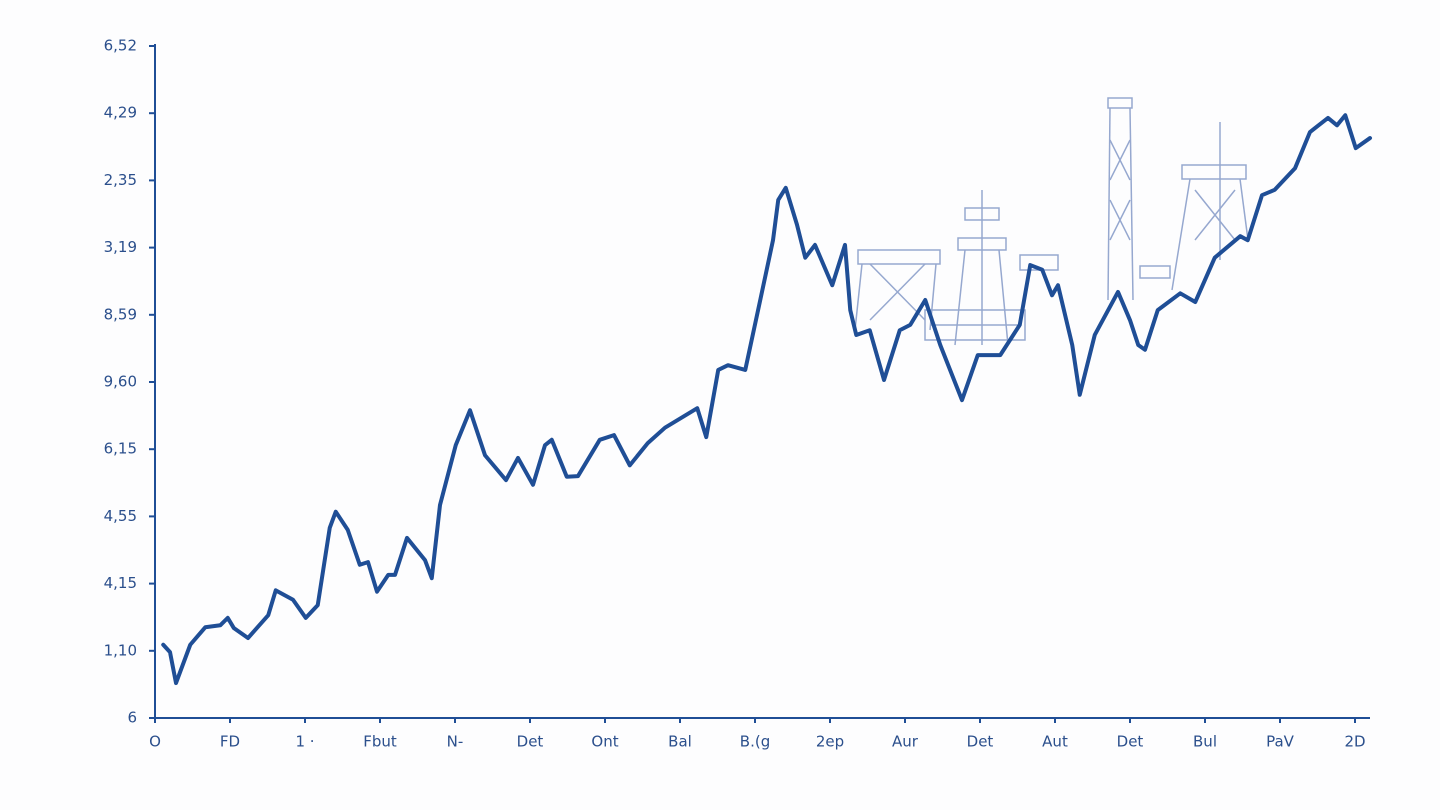  What do you see at coordinates (905, 742) in the screenshot?
I see `x-tick-label: Aur` at bounding box center [905, 742].